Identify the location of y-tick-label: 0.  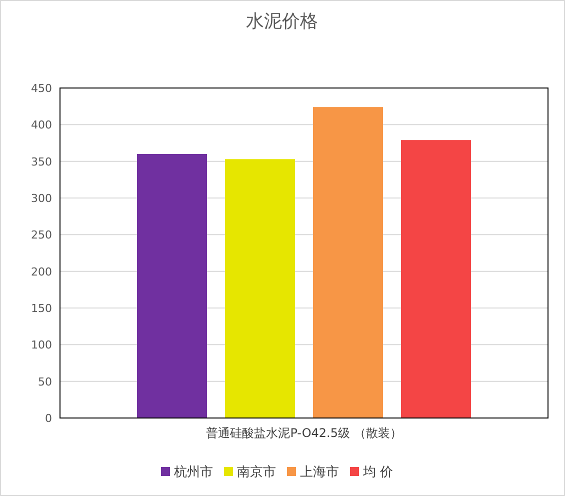
(48, 418).